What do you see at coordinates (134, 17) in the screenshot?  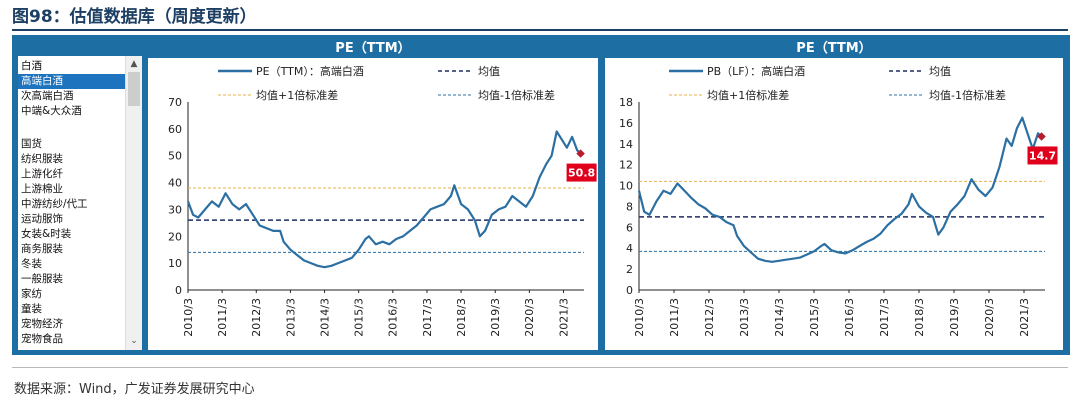 I see `figure-title: 图98：估值数据库（周度更新）` at bounding box center [134, 17].